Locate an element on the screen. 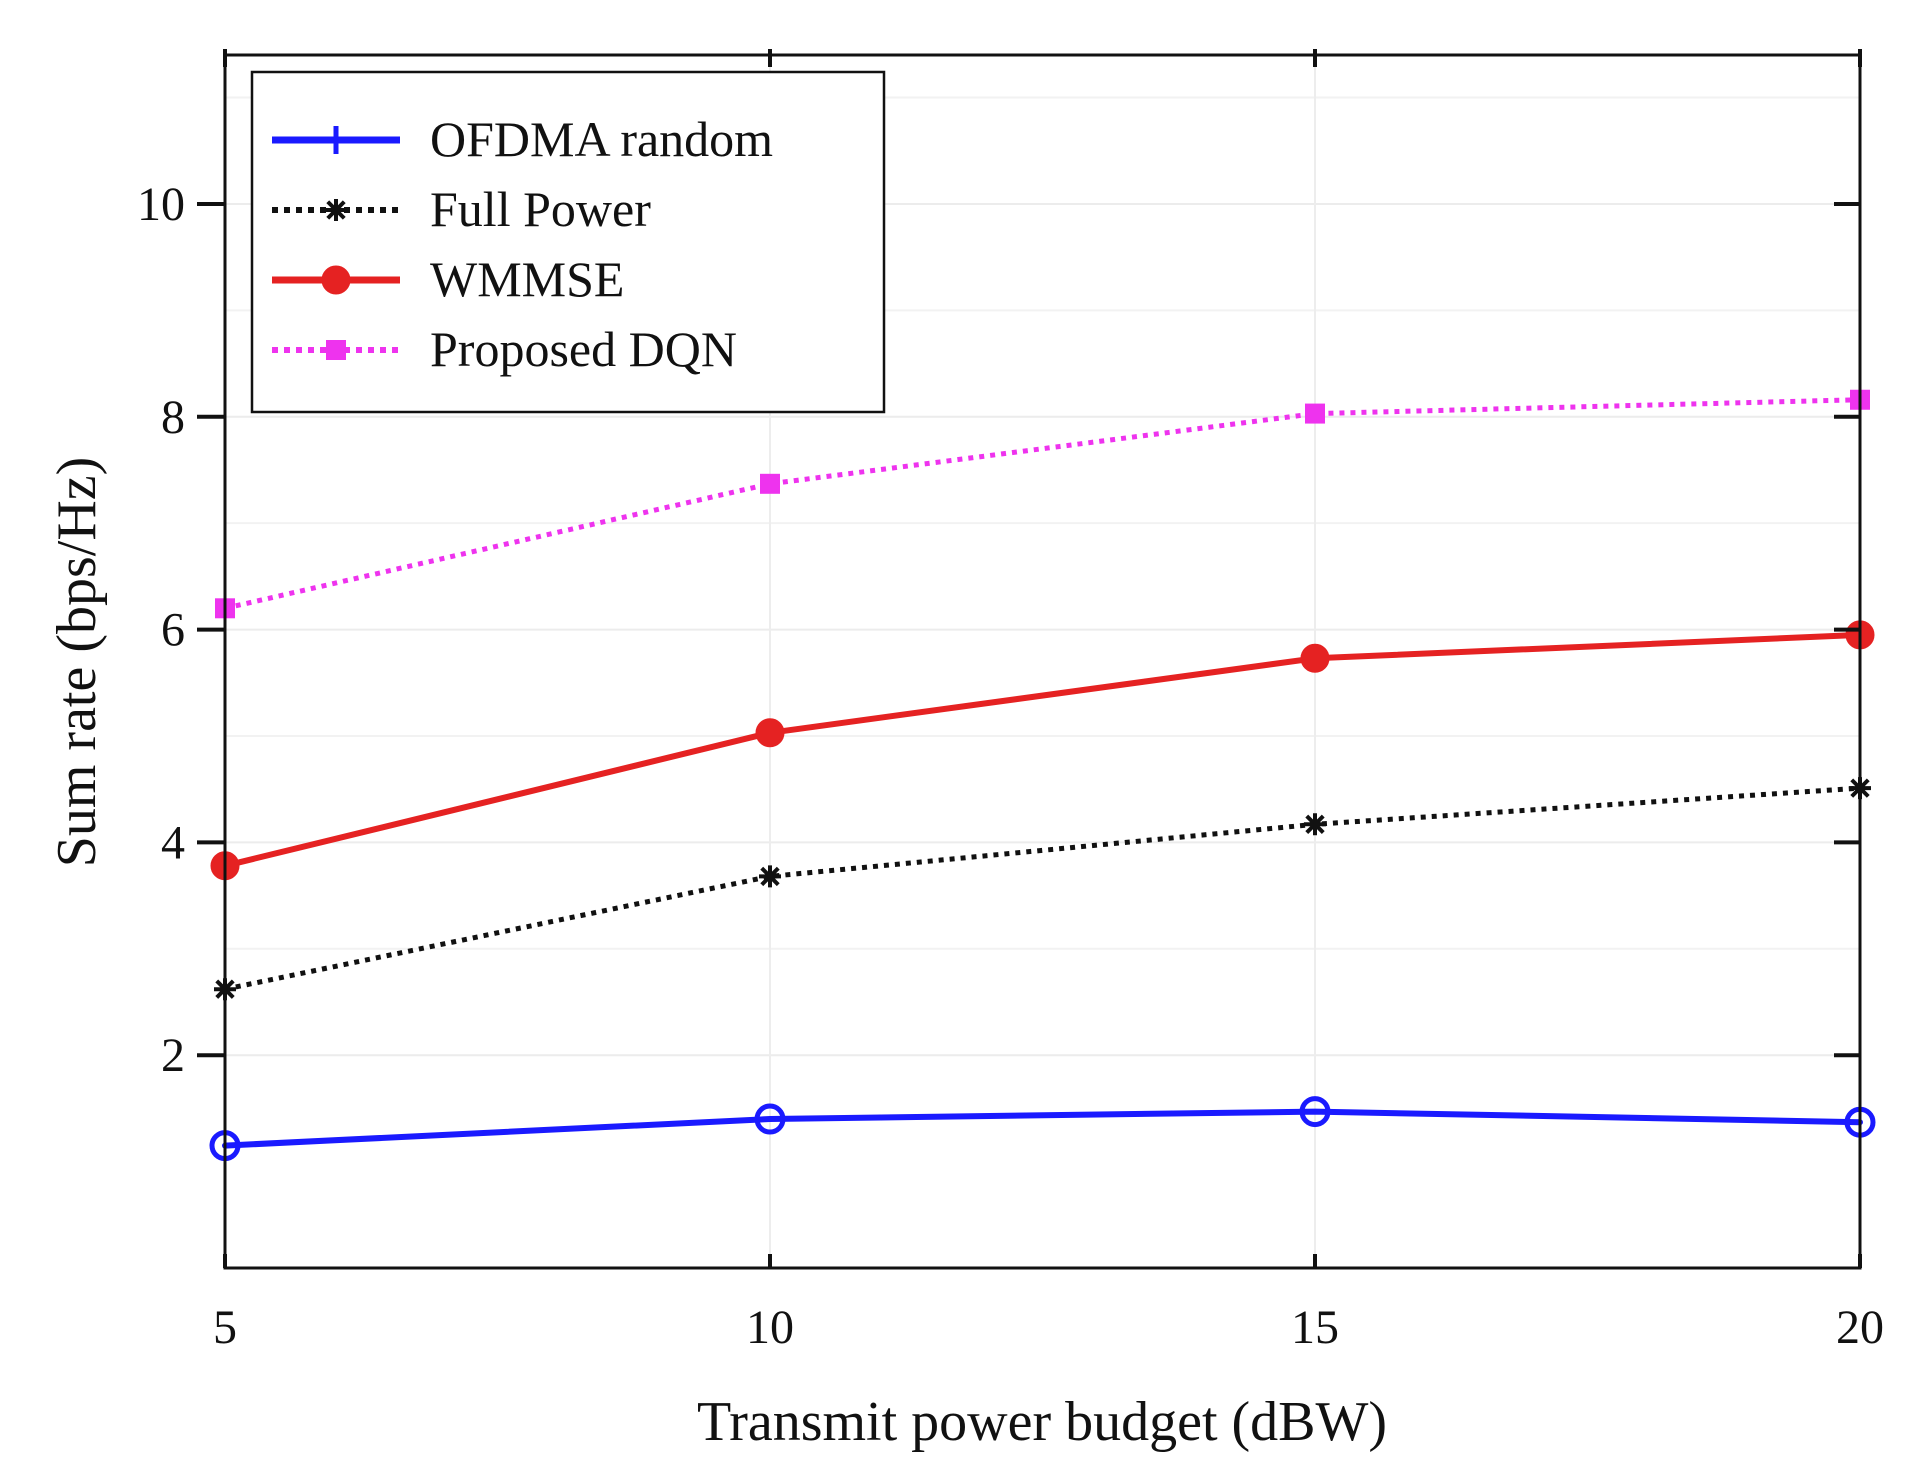 This screenshot has width=1917, height=1481. legend-item: Proposed DQN is located at coordinates (504, 349).